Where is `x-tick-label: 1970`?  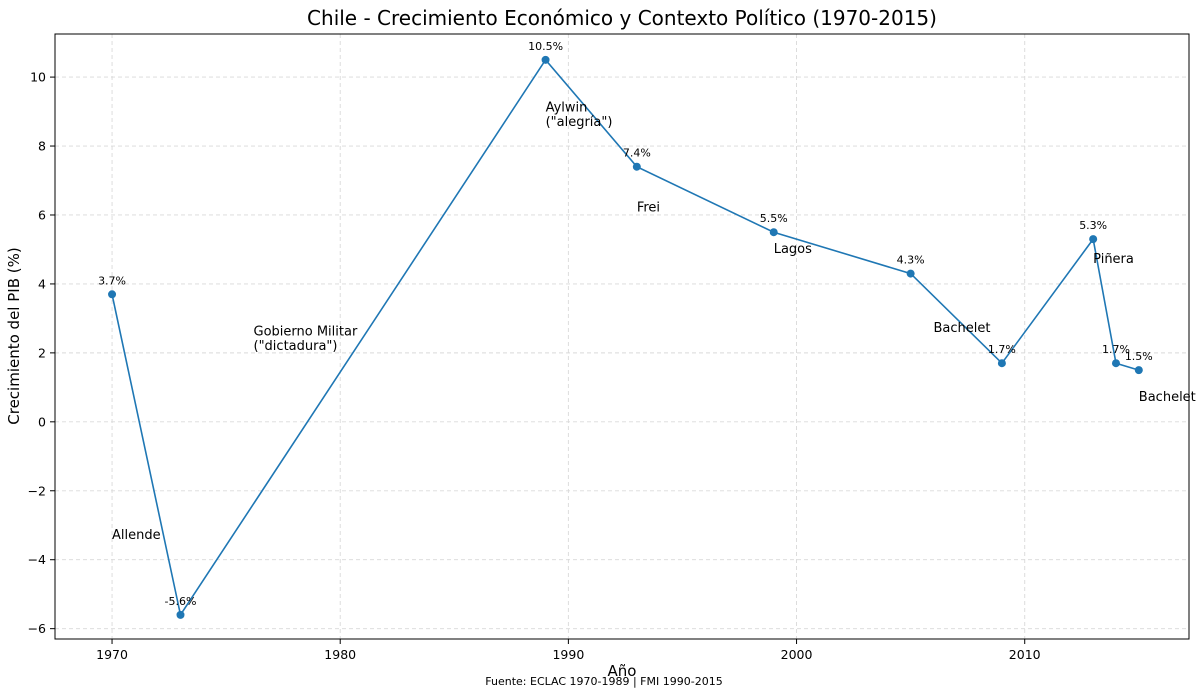
x-tick-label: 1970 is located at coordinates (112, 654).